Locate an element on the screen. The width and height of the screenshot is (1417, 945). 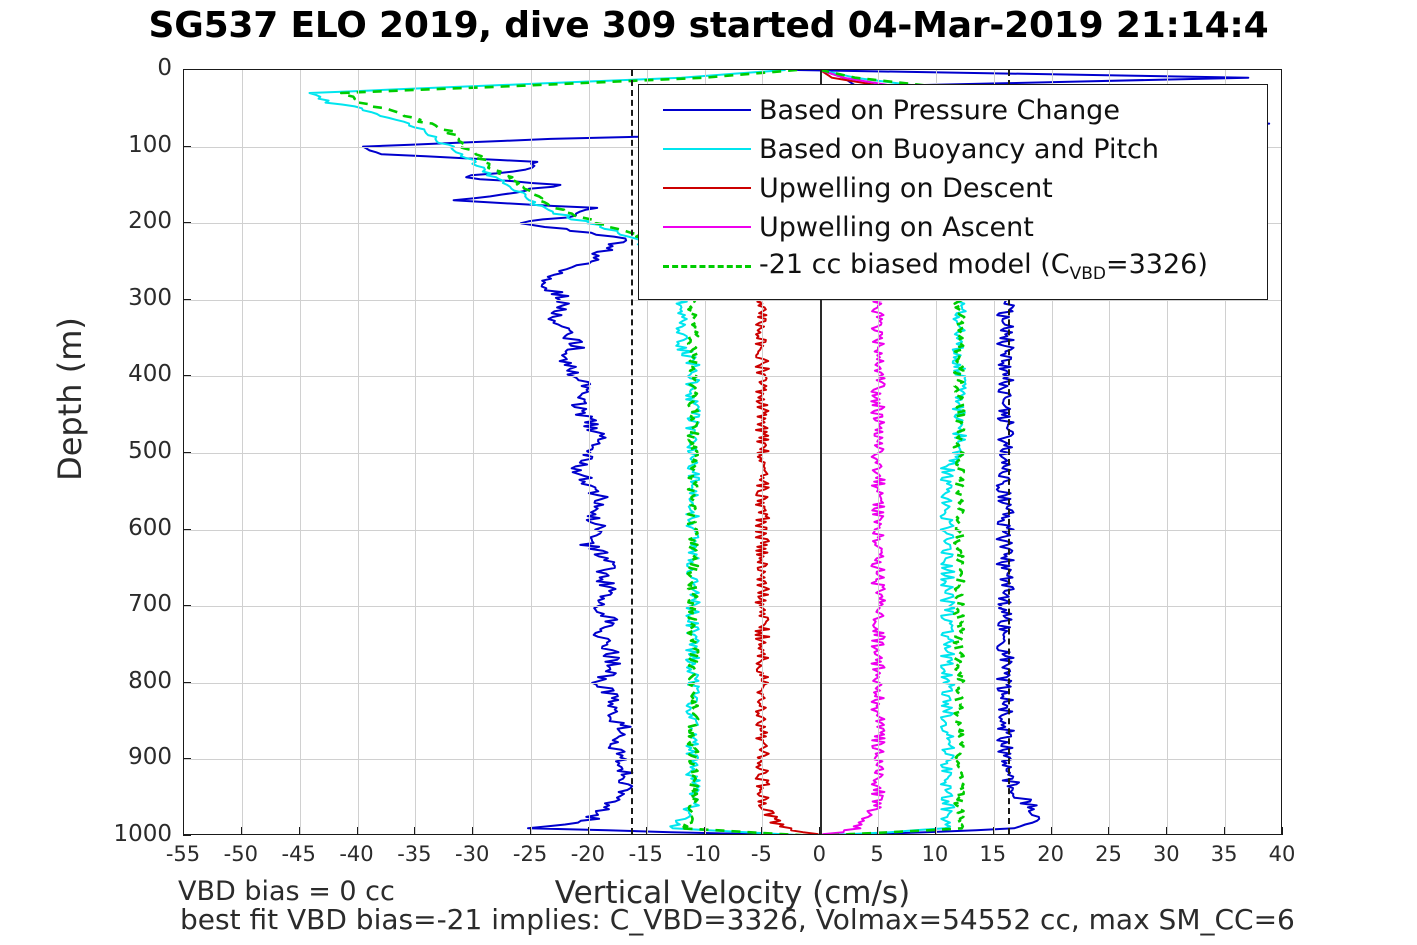
y-axis-tick-label: 900 is located at coordinates (150, 757).